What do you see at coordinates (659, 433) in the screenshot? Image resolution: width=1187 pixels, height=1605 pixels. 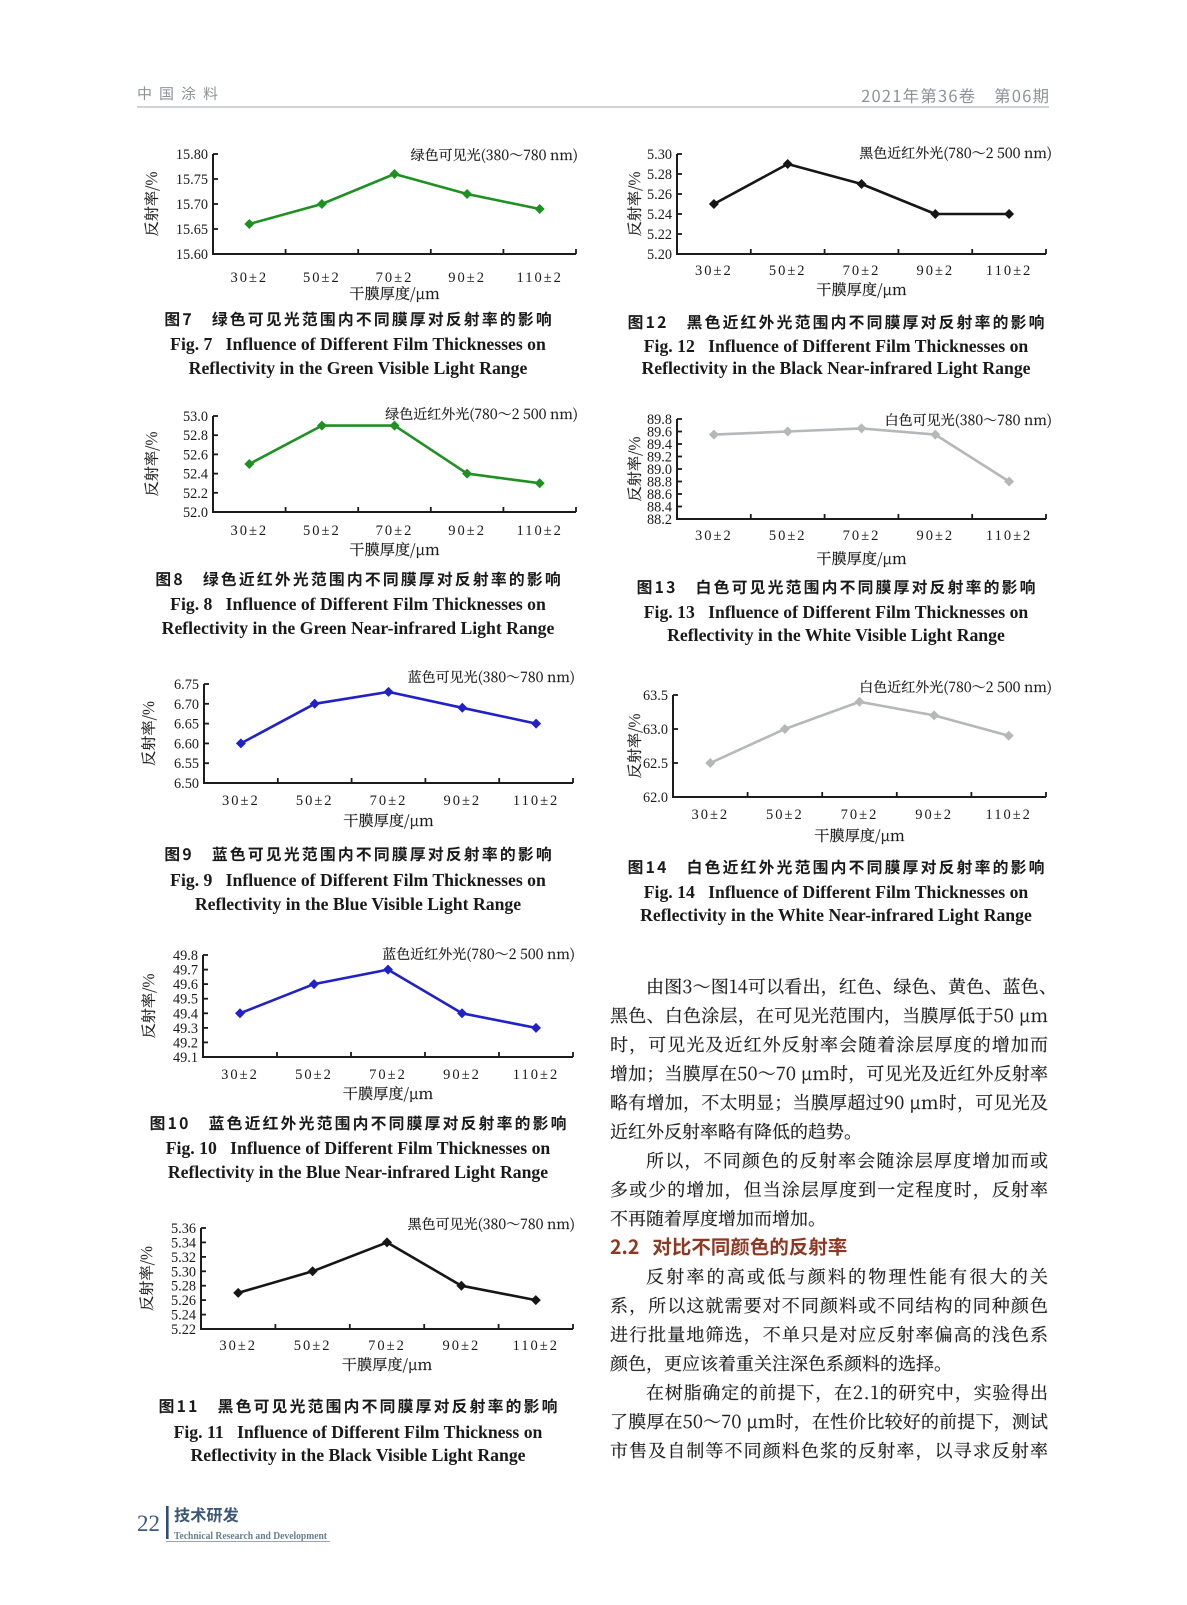 I see `svg-text: 89.6` at bounding box center [659, 433].